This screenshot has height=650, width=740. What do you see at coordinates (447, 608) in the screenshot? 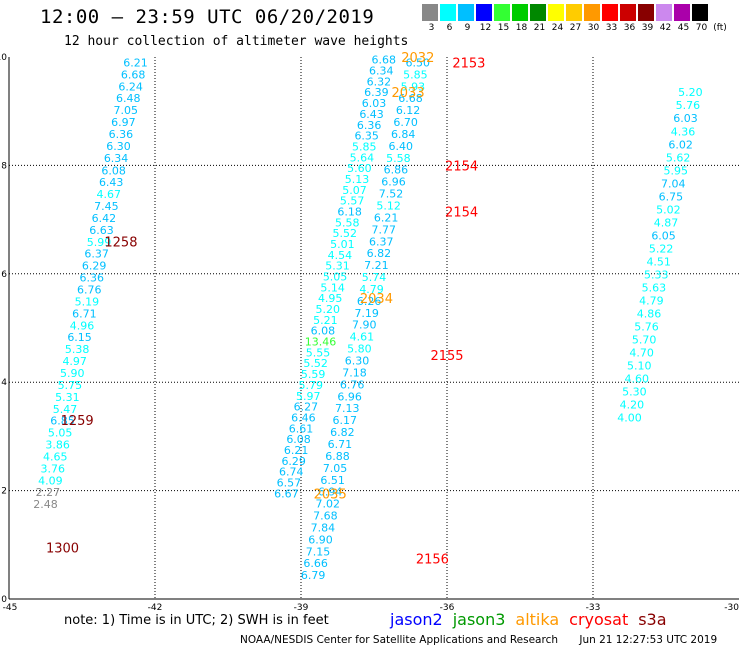
I see `x-tick-label: -36` at bounding box center [447, 608].